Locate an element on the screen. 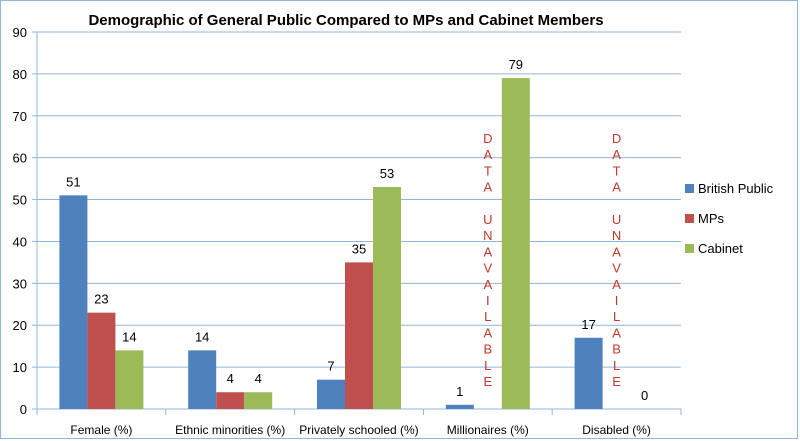  legend-label-mps: MPs is located at coordinates (711, 218).